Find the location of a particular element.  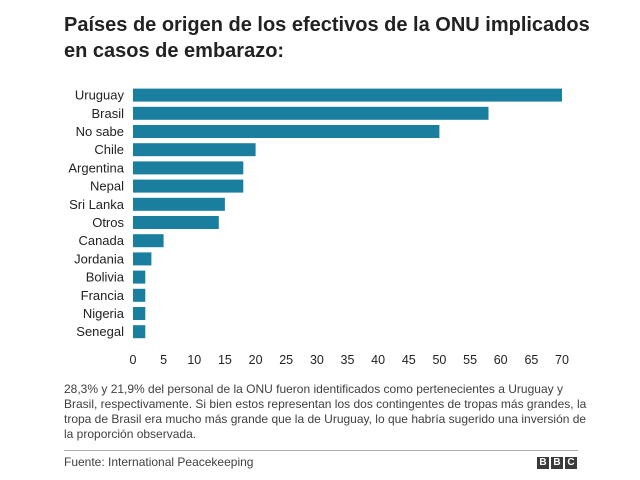

bbc-logo: B B C is located at coordinates (557, 463).